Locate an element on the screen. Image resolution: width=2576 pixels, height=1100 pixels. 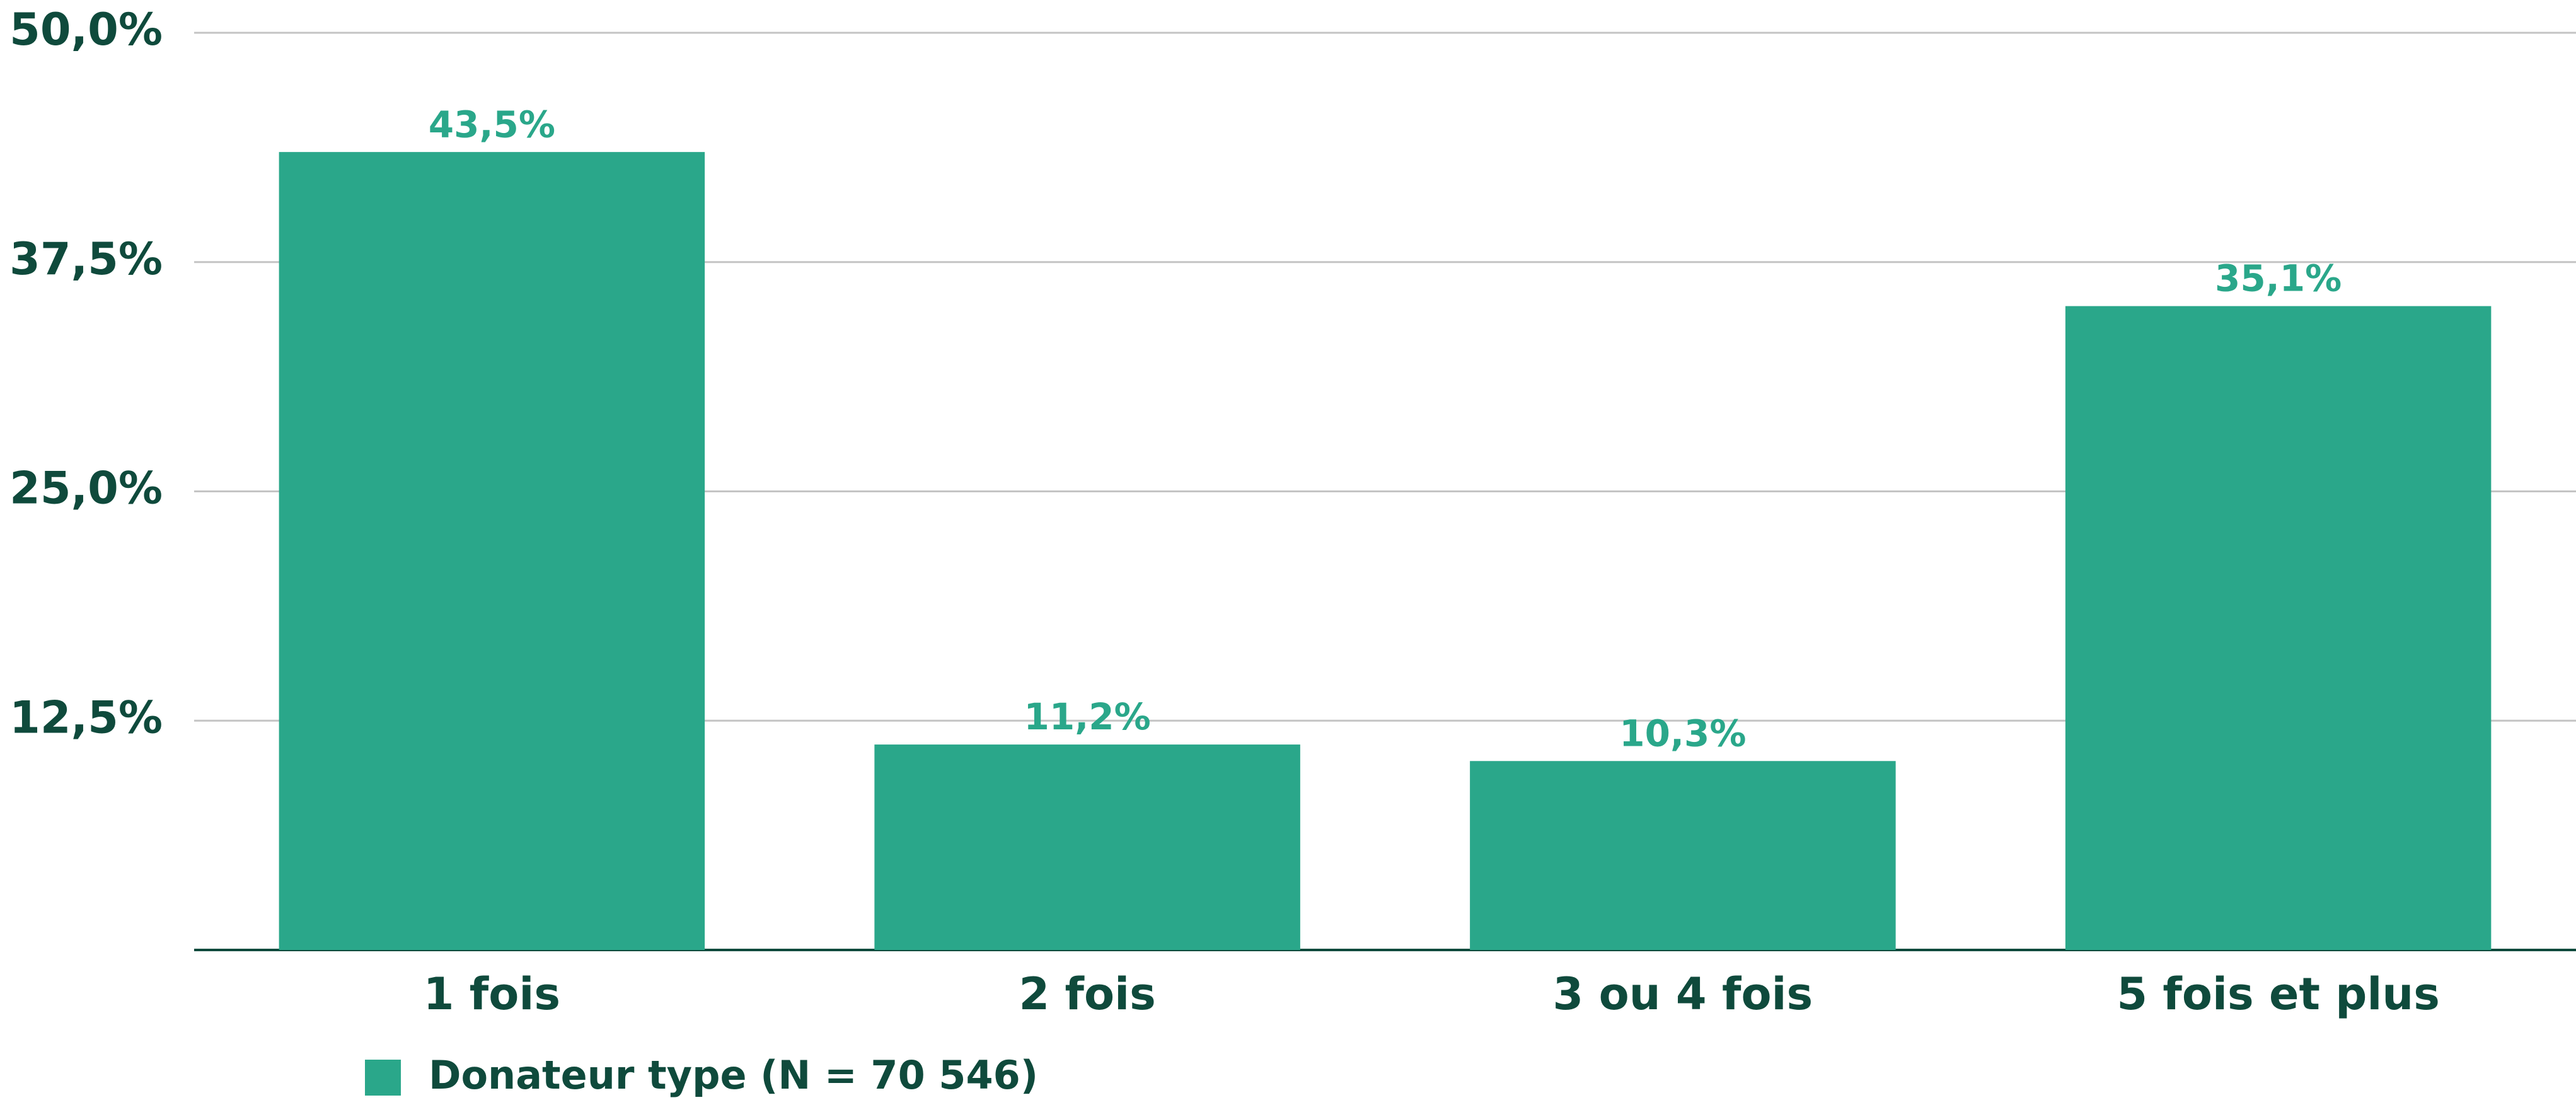
data-label: 43,5% is located at coordinates (492, 124).